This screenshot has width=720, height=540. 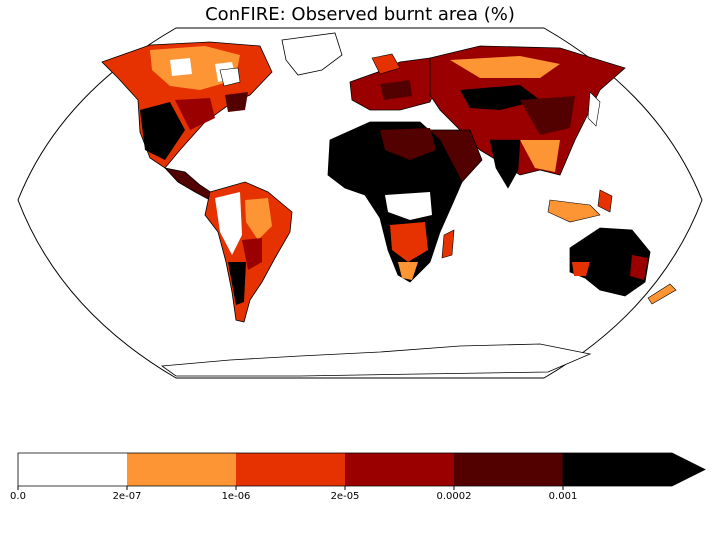 I want to click on north-america, so click(x=222, y=100).